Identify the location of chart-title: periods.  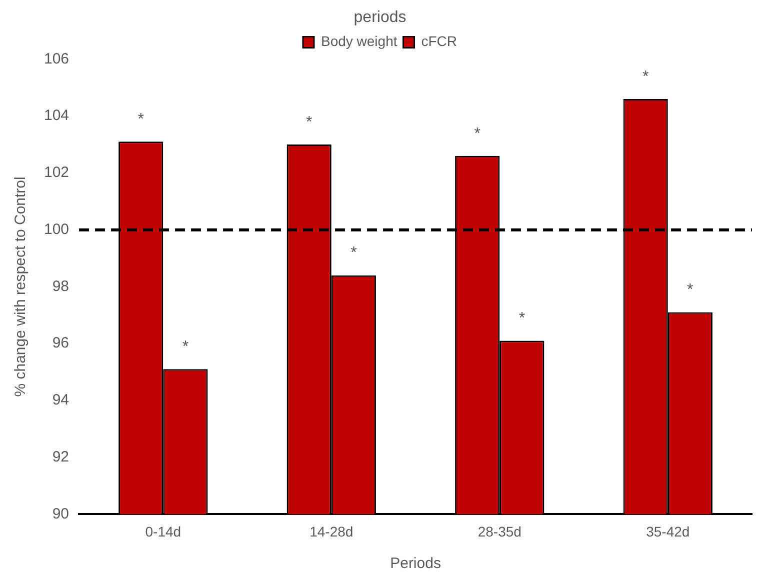
(380, 17).